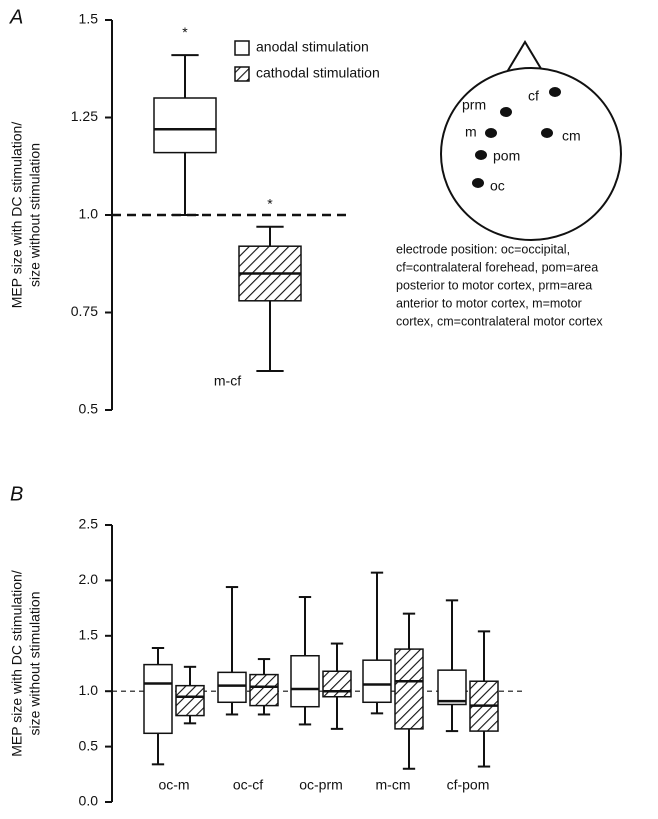 Image resolution: width=658 pixels, height=819 pixels. I want to click on x-tick-label: m-cf, so click(227, 381).